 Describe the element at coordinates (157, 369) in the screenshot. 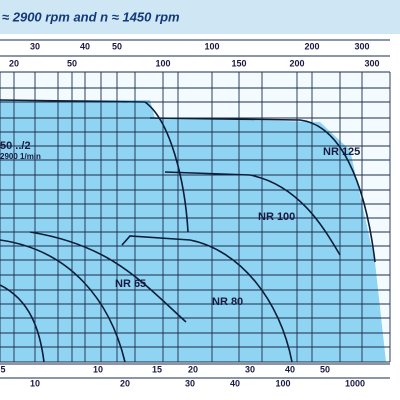

I see `scale-label: 15` at that location.